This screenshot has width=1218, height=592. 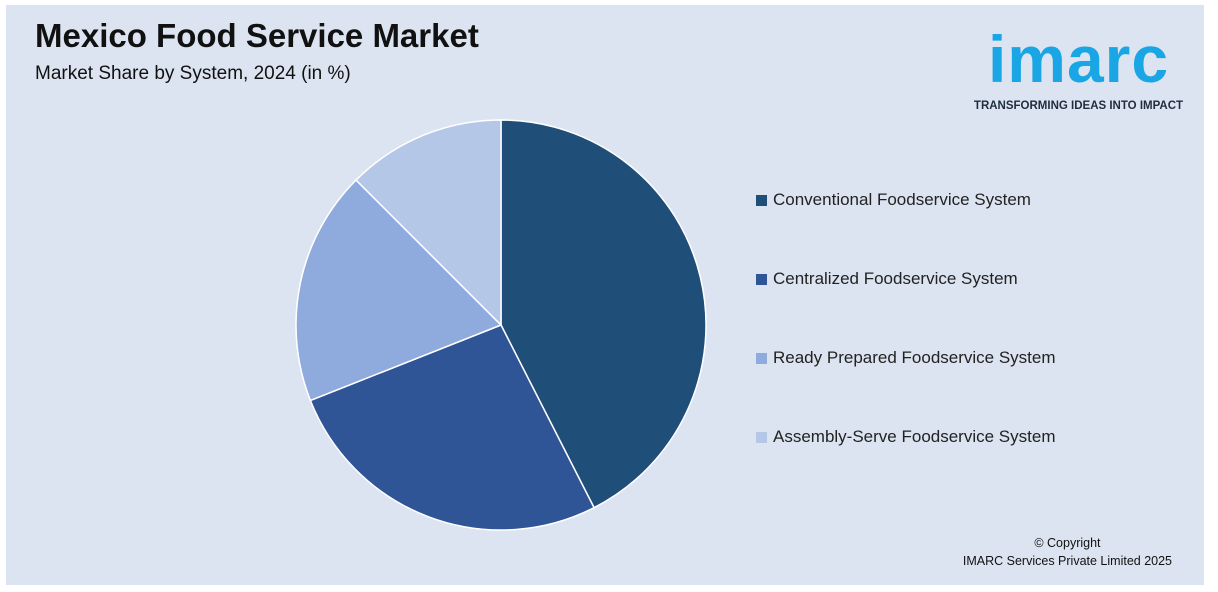 I want to click on logo-wordmark: imarc, so click(x=1078, y=59).